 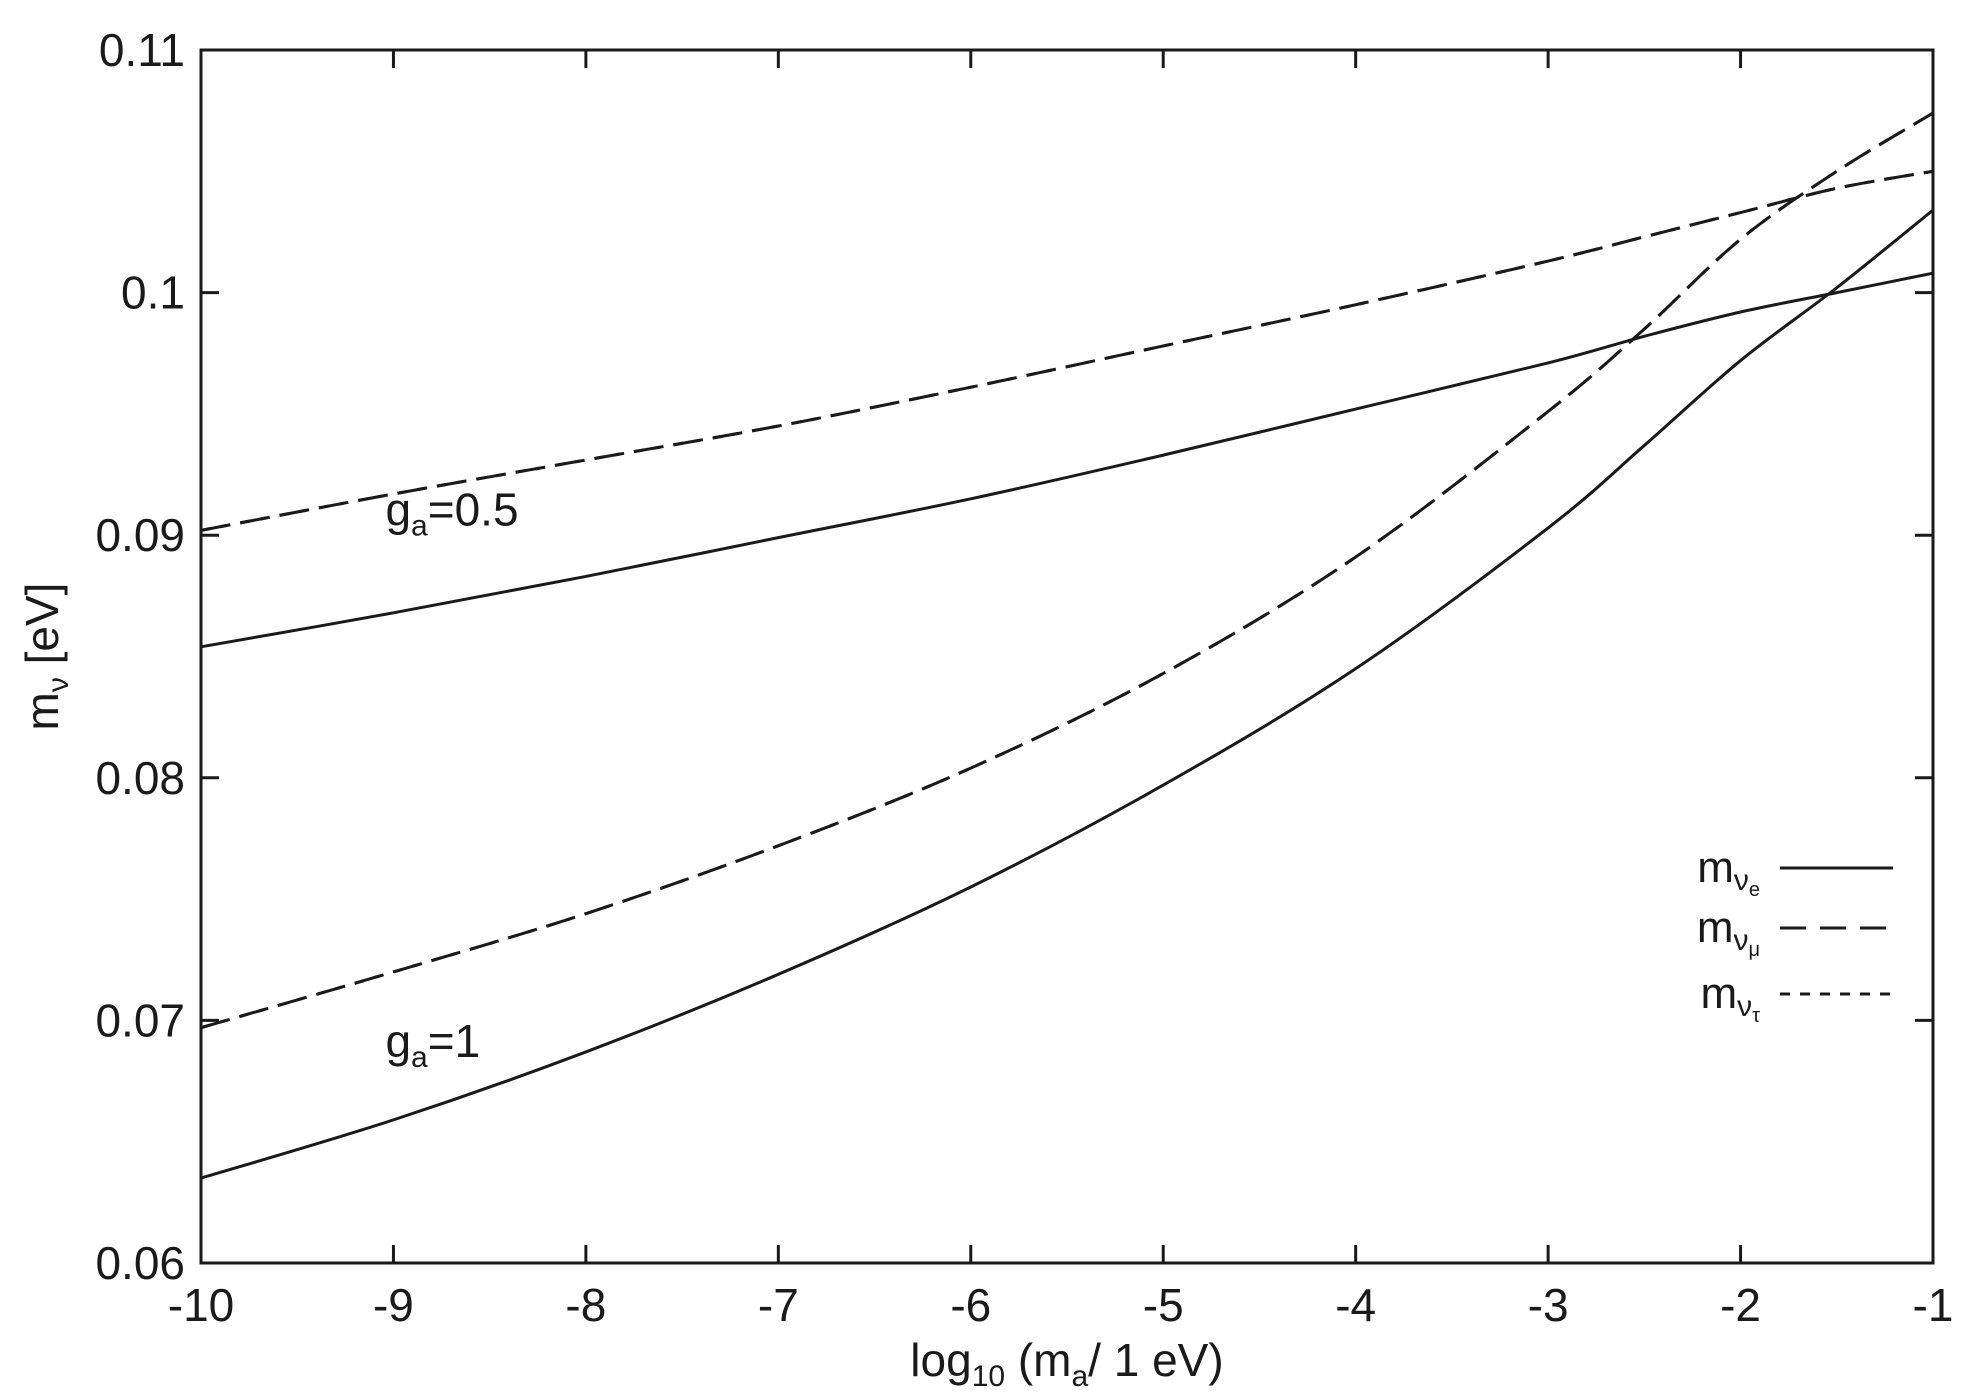 I want to click on x-axis-title-tail: / 1 eV), so click(x=1156, y=1360).